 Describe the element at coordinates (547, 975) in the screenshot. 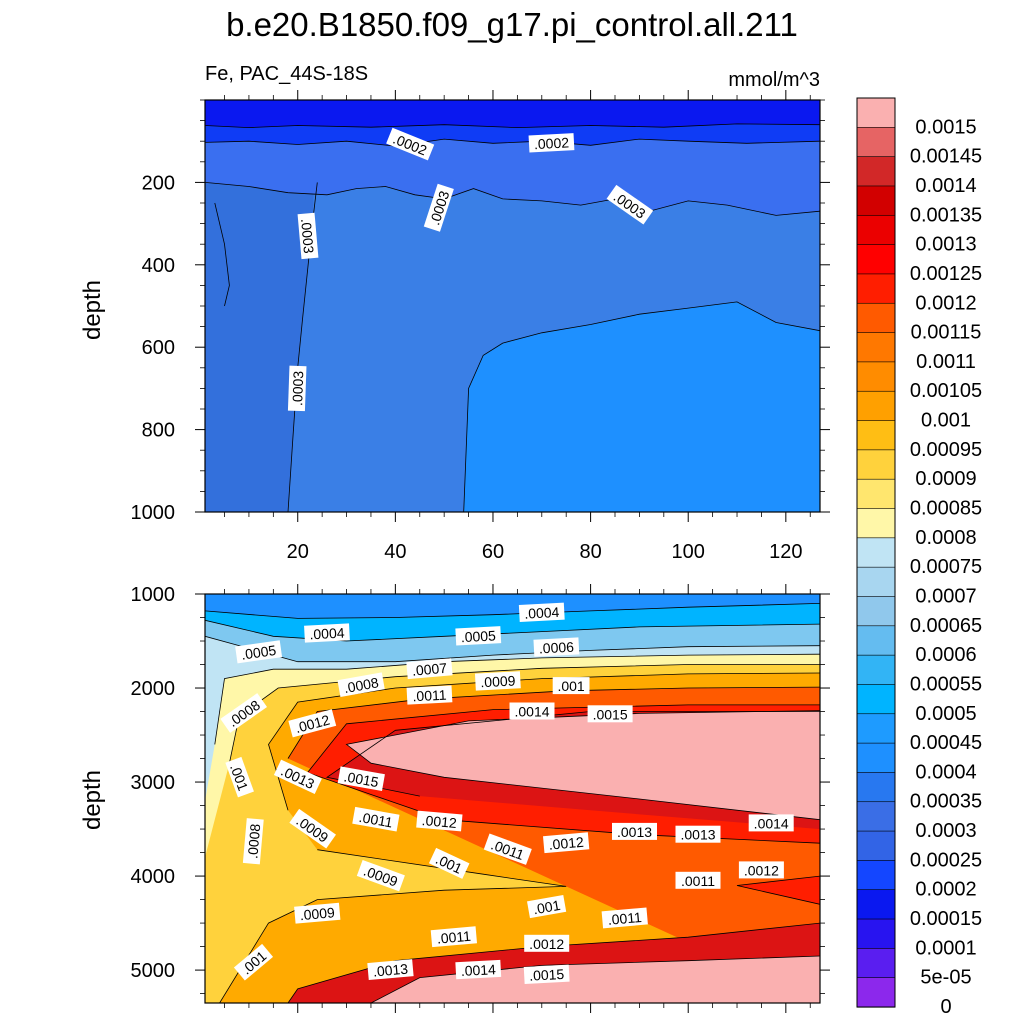

I see `contour-label-text: .0015` at that location.